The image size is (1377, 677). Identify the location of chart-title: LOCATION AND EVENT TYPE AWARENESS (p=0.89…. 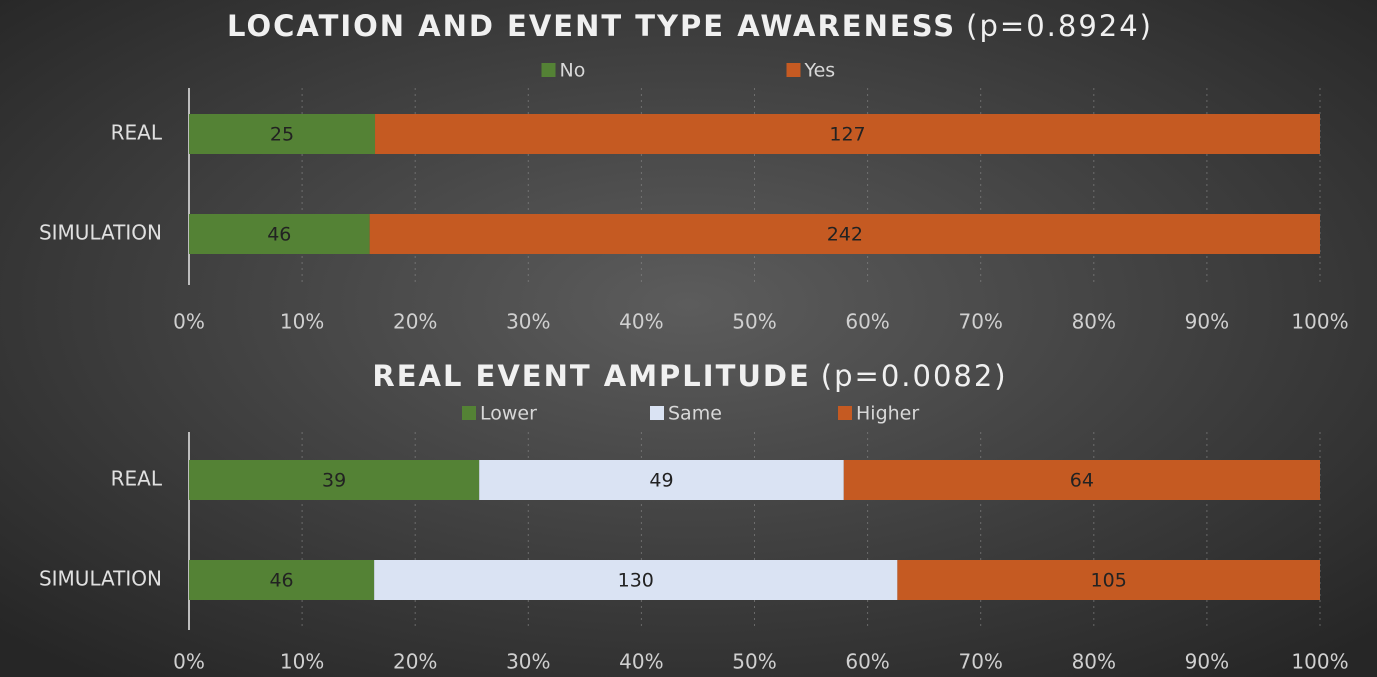
(690, 26).